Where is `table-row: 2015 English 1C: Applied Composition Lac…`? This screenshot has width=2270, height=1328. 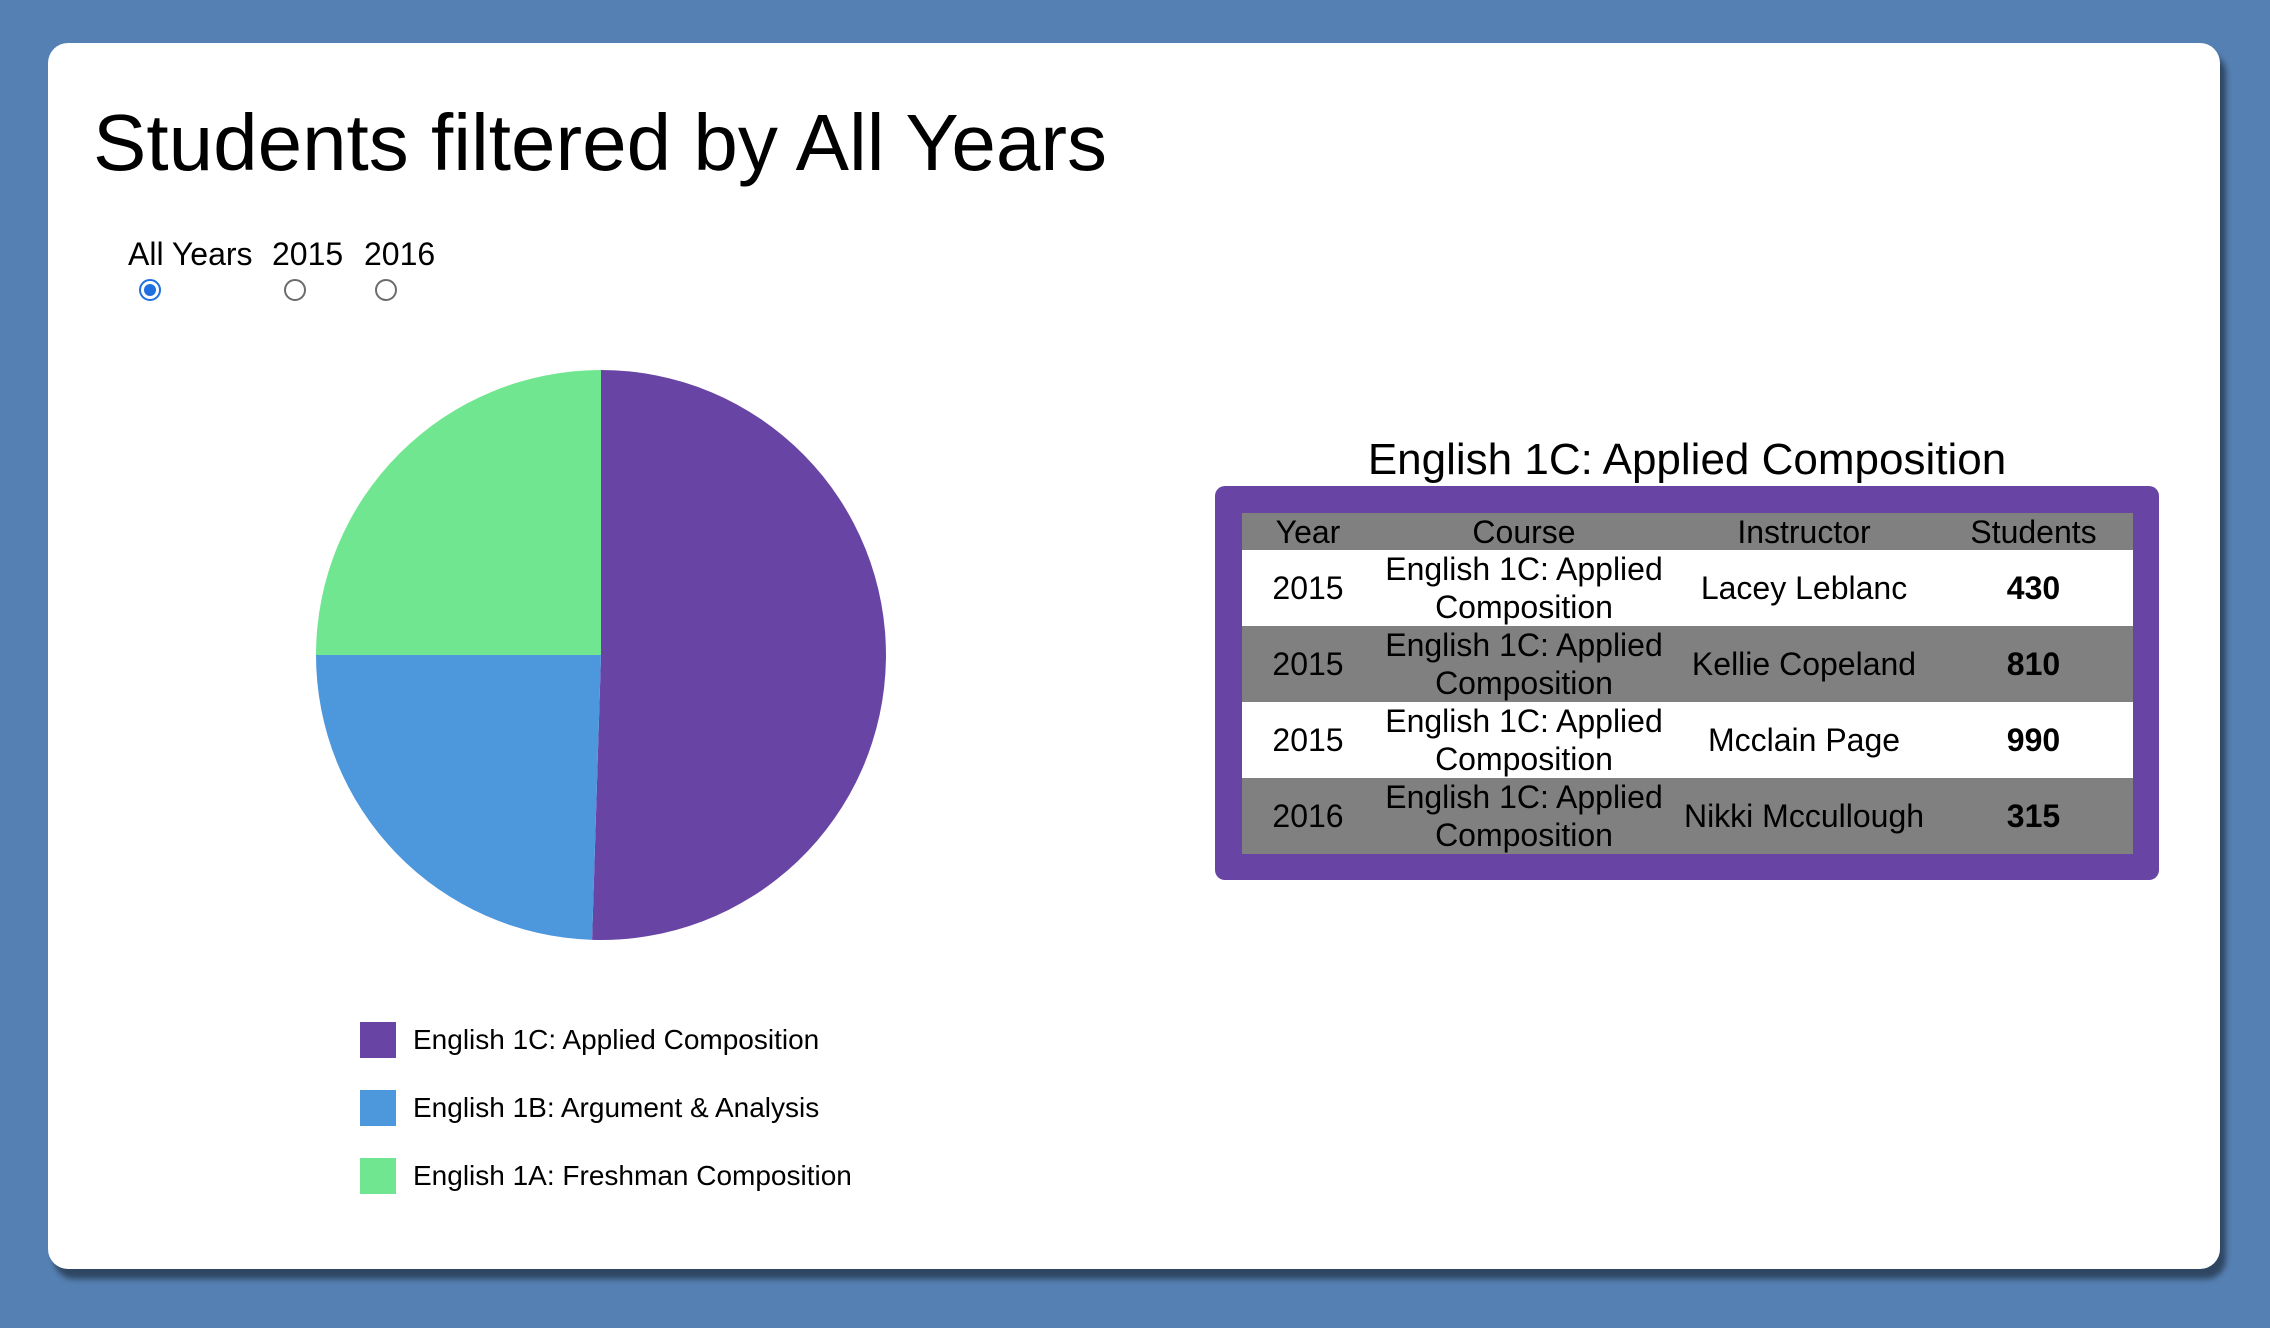 table-row: 2015 English 1C: Applied Composition Lac… is located at coordinates (1687, 588).